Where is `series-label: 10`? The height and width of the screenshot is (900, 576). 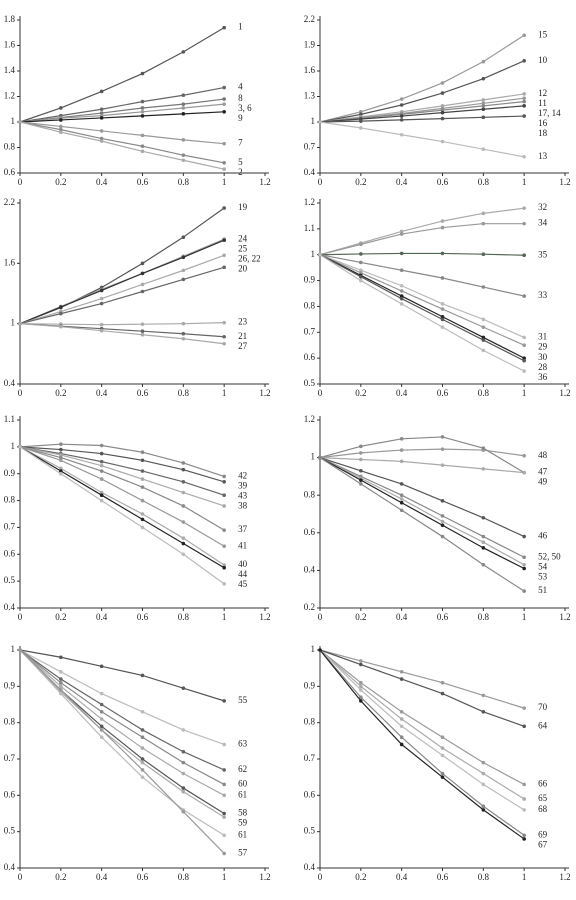
series-label: 10 is located at coordinates (543, 60).